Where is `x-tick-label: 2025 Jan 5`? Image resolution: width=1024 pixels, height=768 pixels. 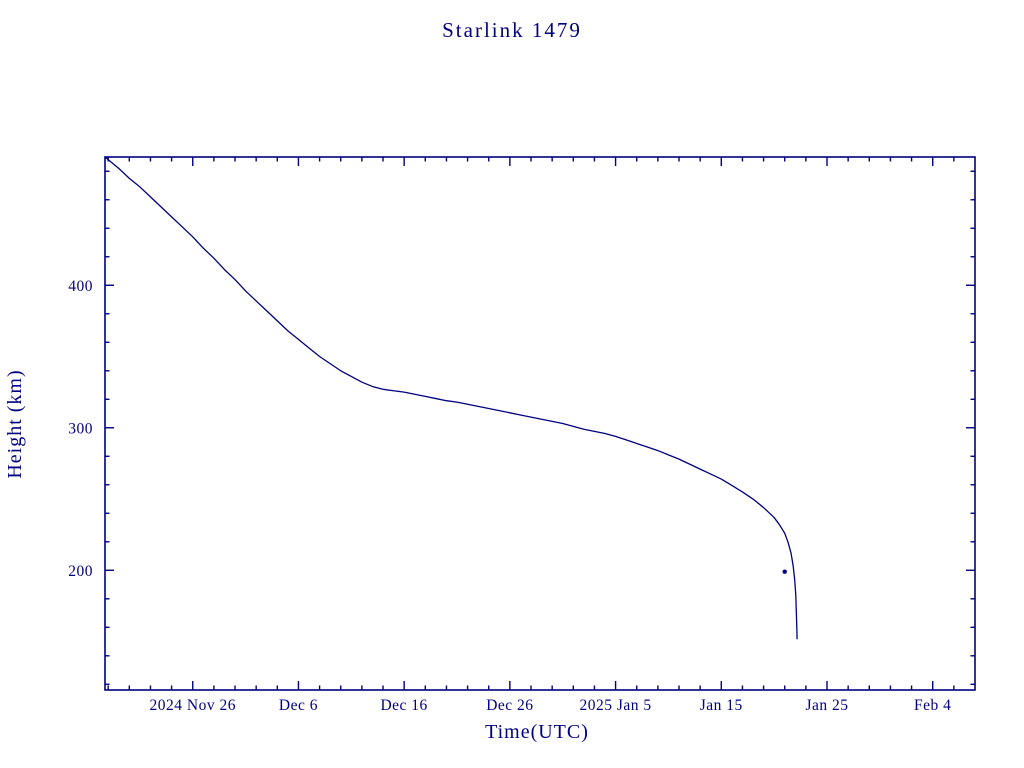
x-tick-label: 2025 Jan 5 is located at coordinates (615, 705).